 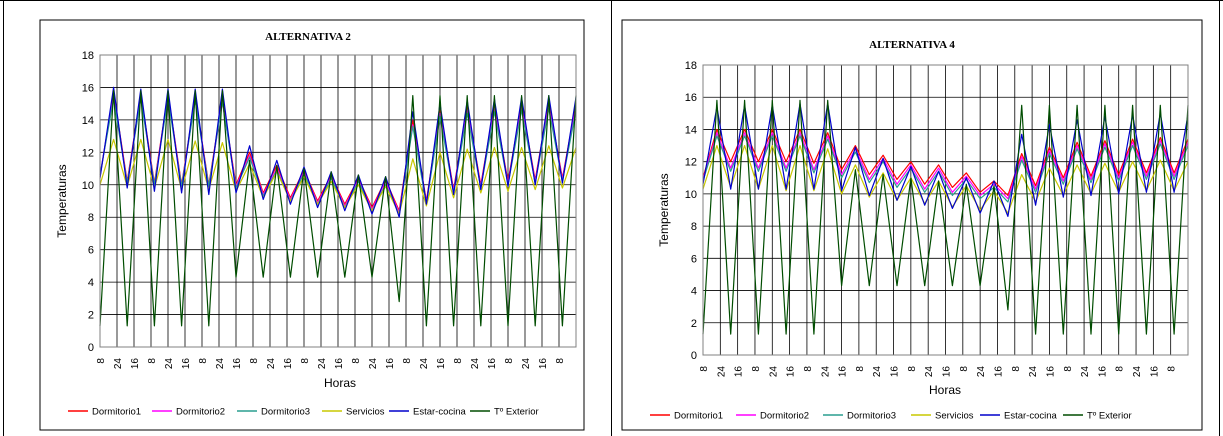 I want to click on y-tick-labels: 0 2 4 6 8 10 12 14 16 18, so click(x=88, y=202).